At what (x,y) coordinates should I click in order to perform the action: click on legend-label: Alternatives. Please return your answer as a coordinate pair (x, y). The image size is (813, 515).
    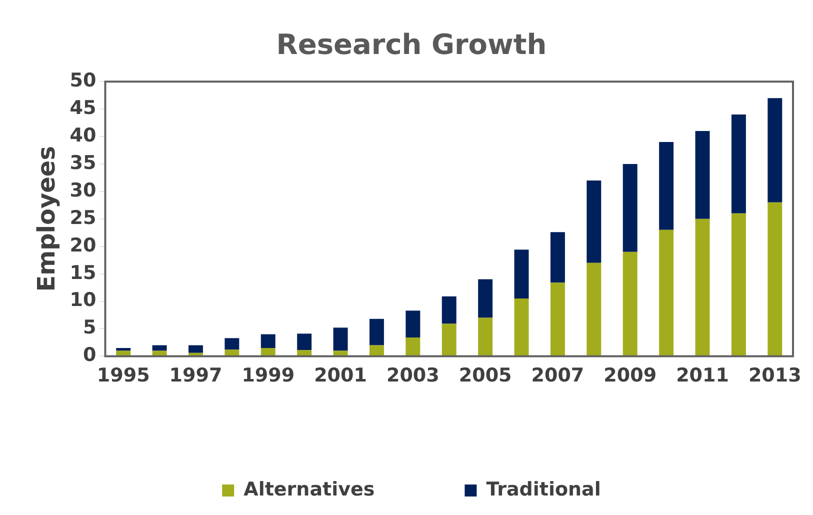
    Looking at the image, I should click on (309, 489).